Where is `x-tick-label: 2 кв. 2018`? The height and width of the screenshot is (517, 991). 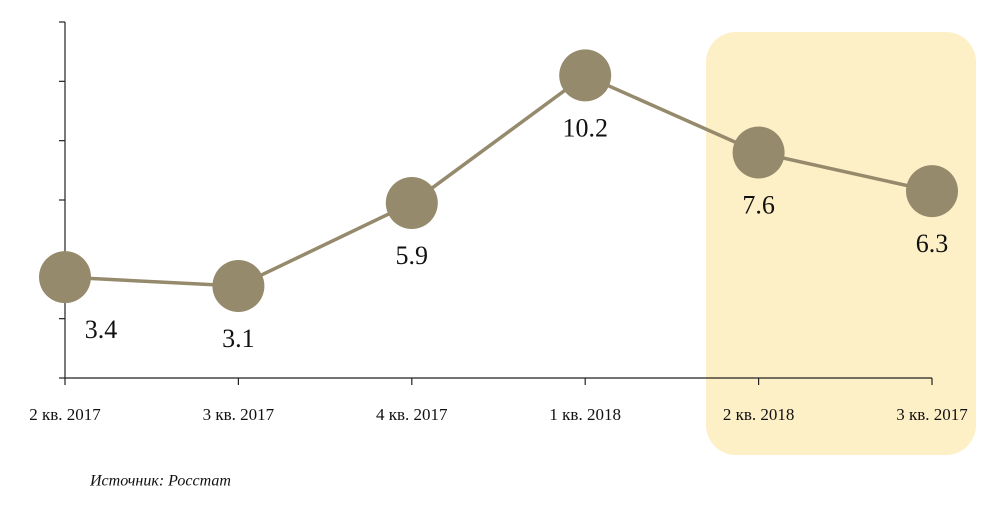
x-tick-label: 2 кв. 2018 is located at coordinates (759, 414).